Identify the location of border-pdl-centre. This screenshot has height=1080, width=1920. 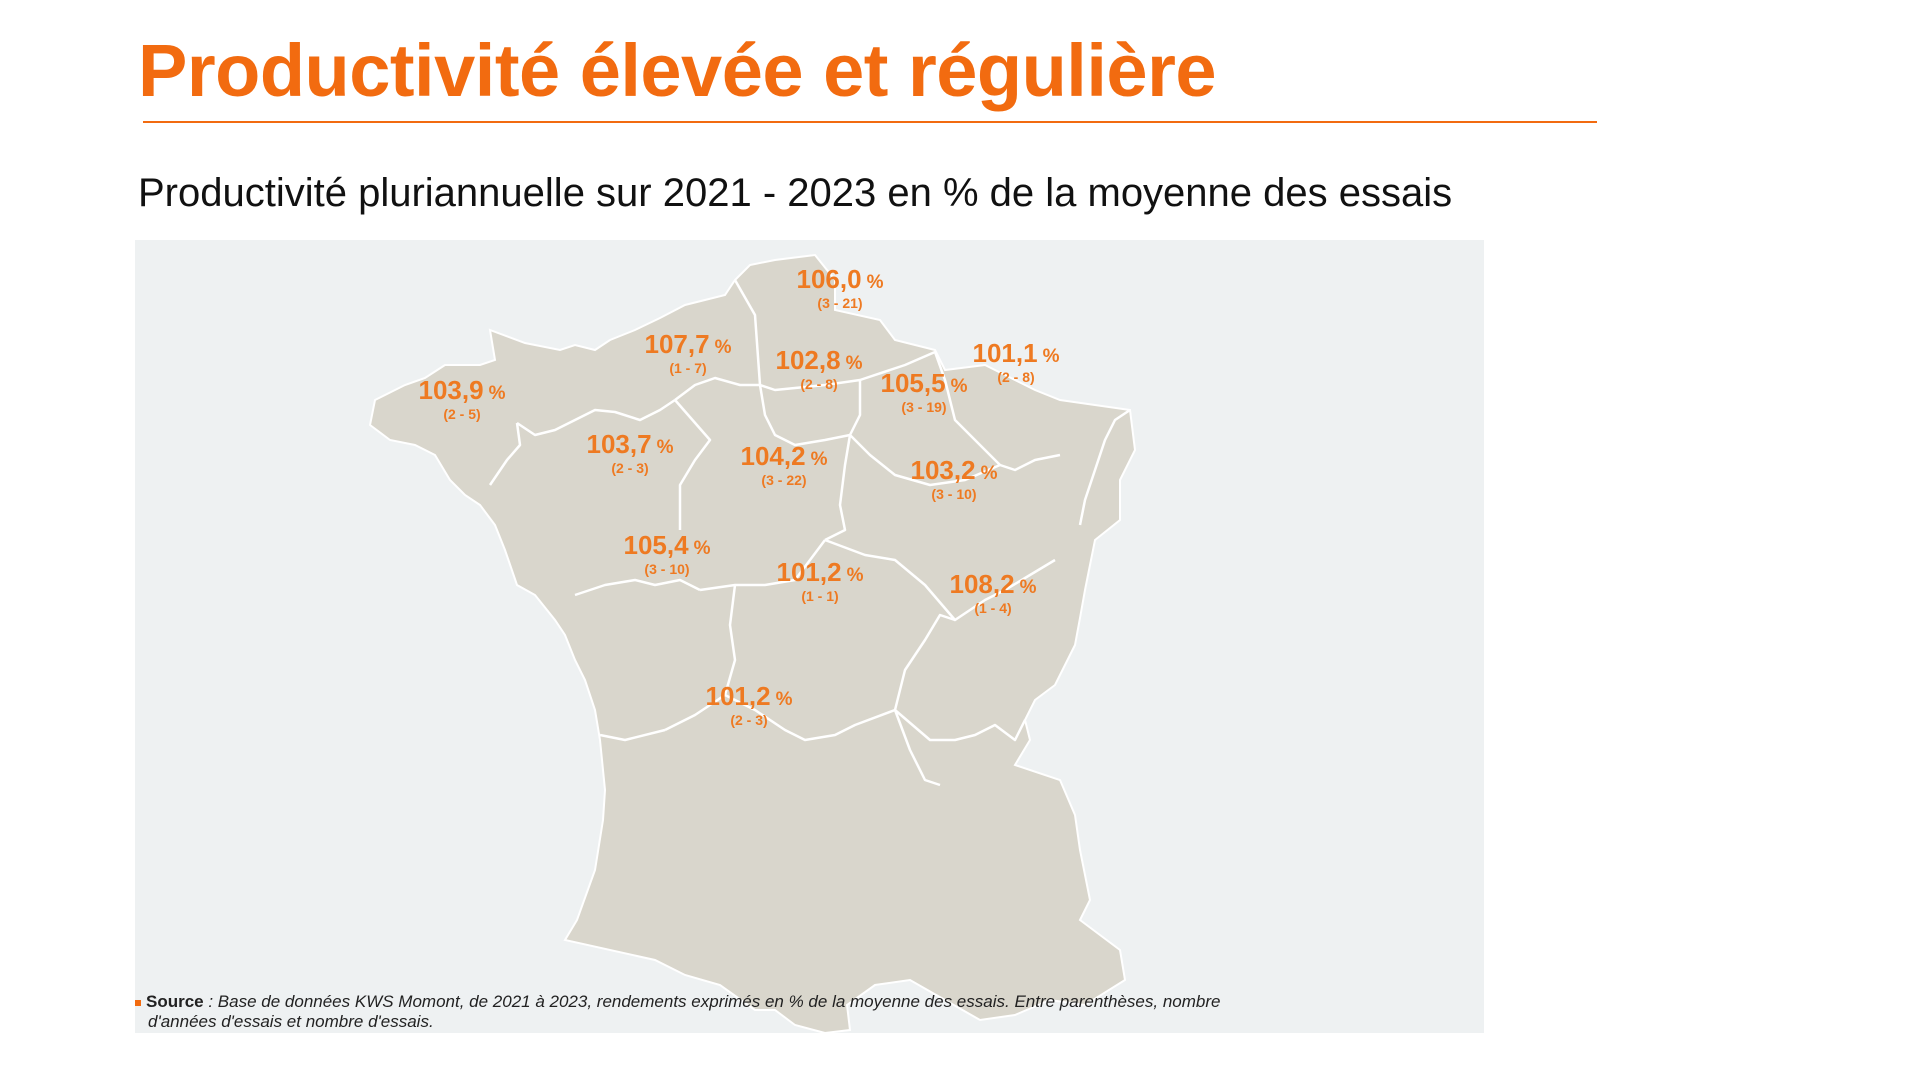
(693, 464).